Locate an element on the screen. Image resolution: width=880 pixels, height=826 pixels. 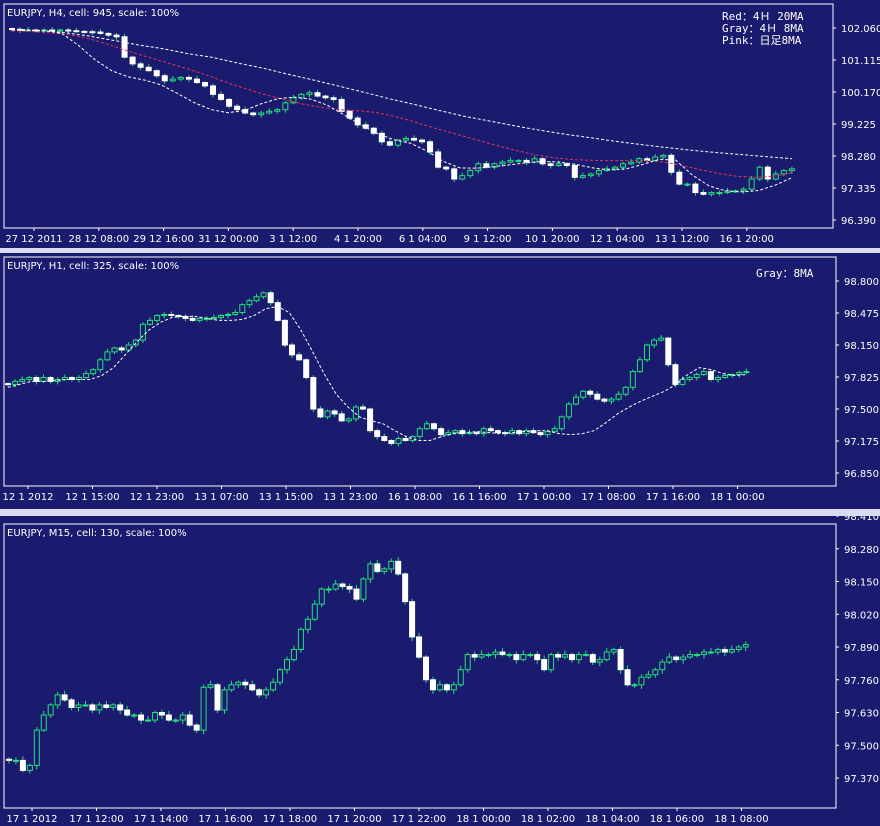
y-tick-label: 97.500 is located at coordinates (861, 746).